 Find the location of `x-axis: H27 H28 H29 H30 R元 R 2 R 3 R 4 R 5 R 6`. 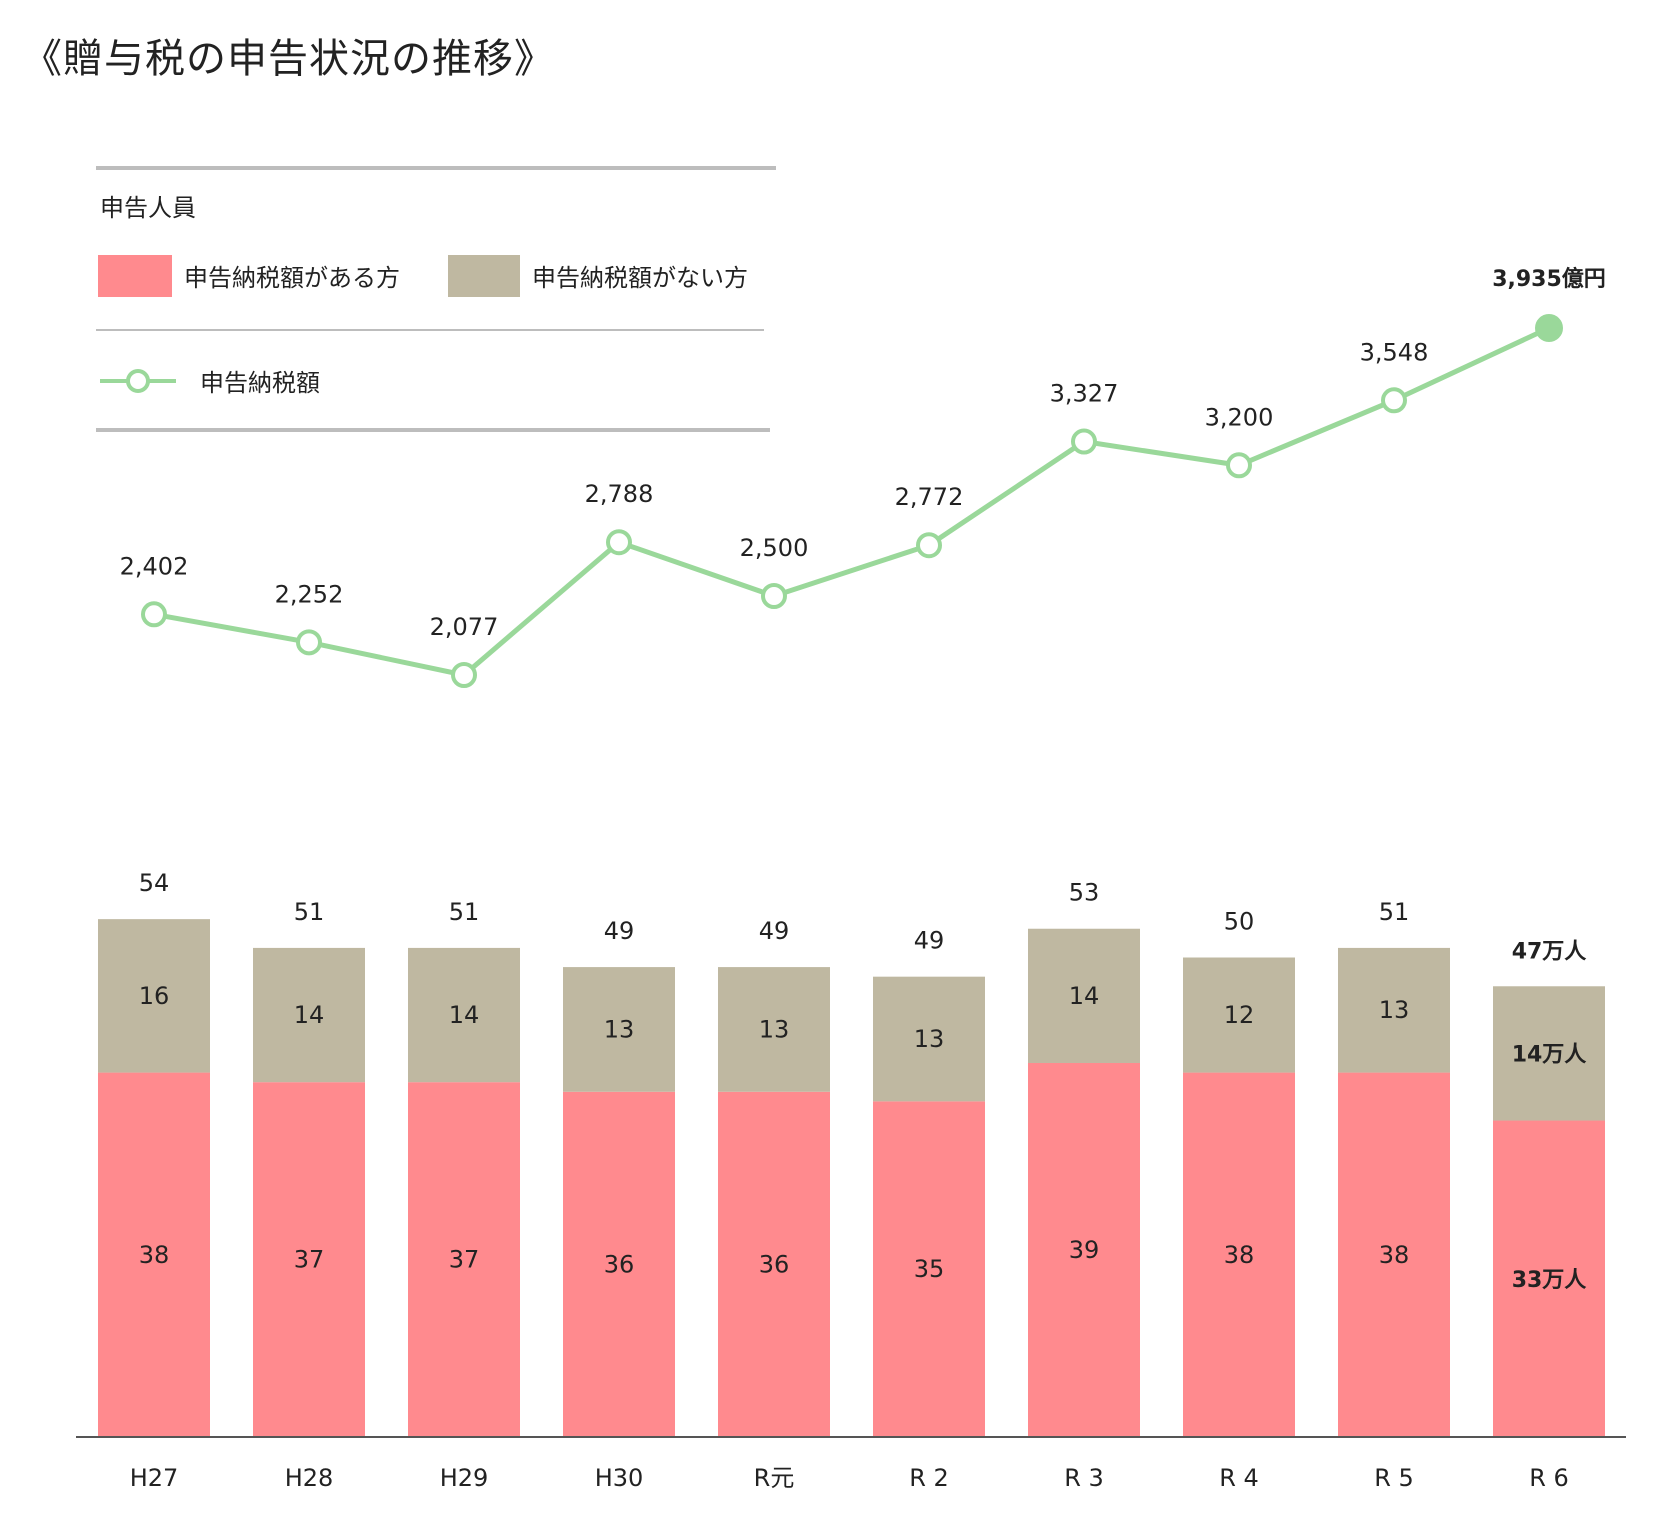

x-axis: H27 H28 H29 H30 R元 R 2 R 3 R 4 R 5 R 6 is located at coordinates (851, 1464).